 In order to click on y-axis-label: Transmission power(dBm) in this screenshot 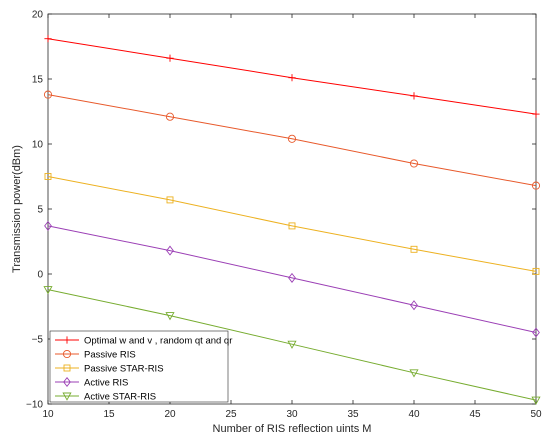, I will do `click(17, 209)`.